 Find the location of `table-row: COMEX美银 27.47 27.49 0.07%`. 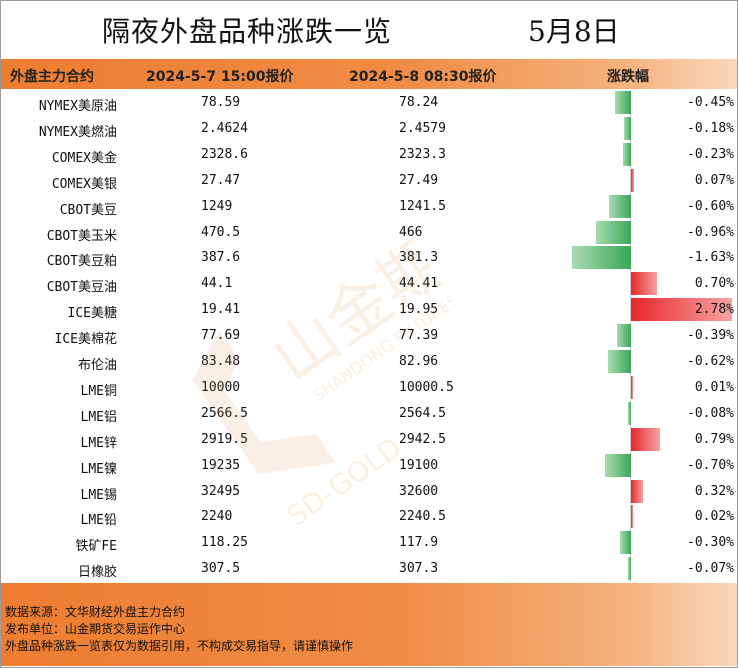

table-row: COMEX美银 27.47 27.49 0.07% is located at coordinates (369, 181).